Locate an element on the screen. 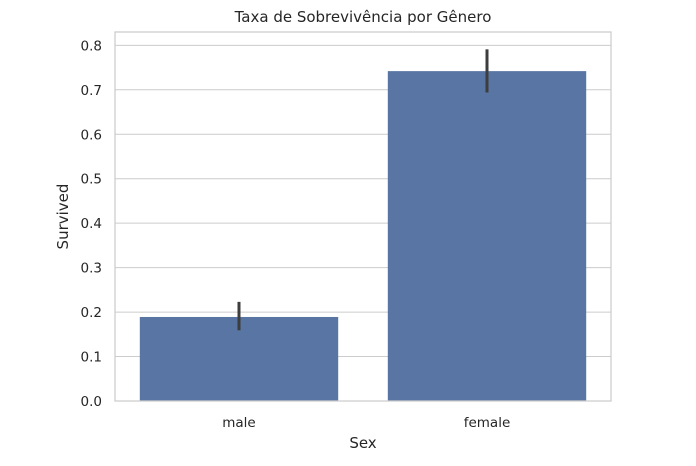 This screenshot has height=466, width=696. y-tick-labels: 0.0 0.1 0.2 0.3 0.4 0.5 0.6 0.7 0.8 is located at coordinates (91, 224).